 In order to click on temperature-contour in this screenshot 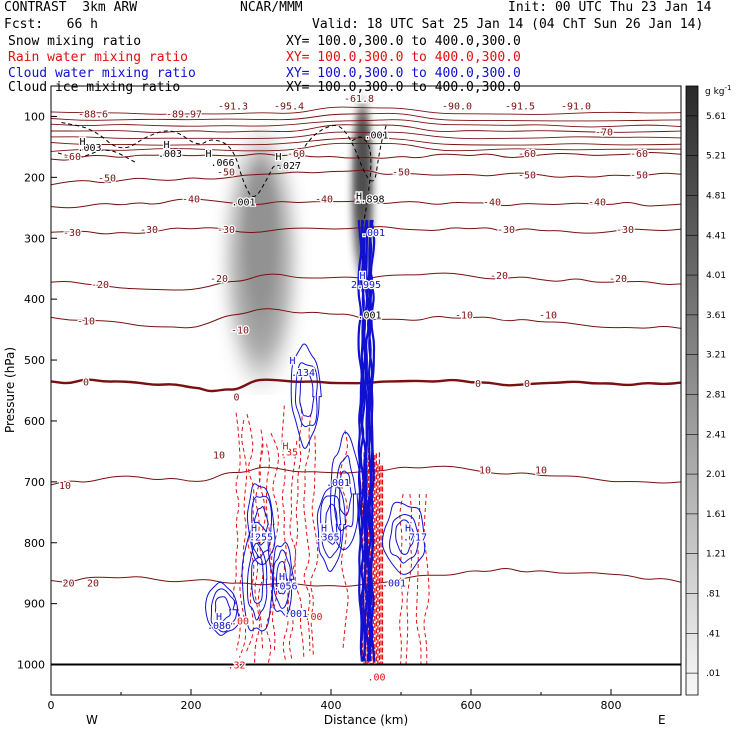, I will do `click(366, 281)`.